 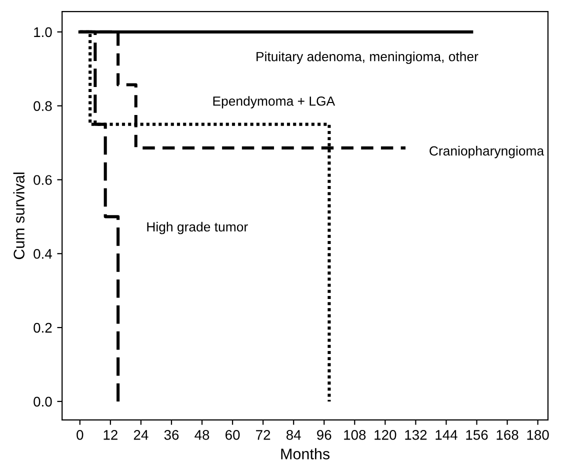 I want to click on y-tick-label: 0.2, so click(x=43, y=327).